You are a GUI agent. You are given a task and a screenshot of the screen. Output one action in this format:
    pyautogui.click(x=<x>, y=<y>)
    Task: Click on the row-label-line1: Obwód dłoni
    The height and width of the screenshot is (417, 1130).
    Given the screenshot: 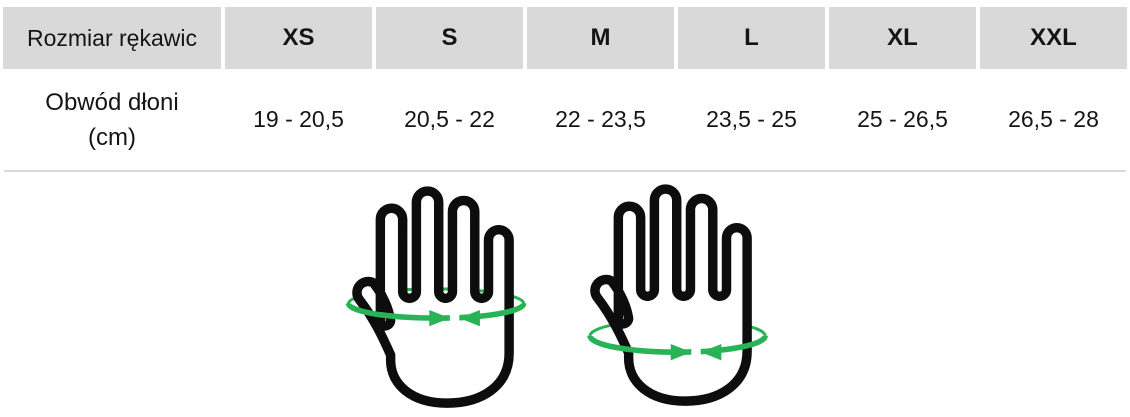 What is the action you would take?
    pyautogui.click(x=112, y=102)
    